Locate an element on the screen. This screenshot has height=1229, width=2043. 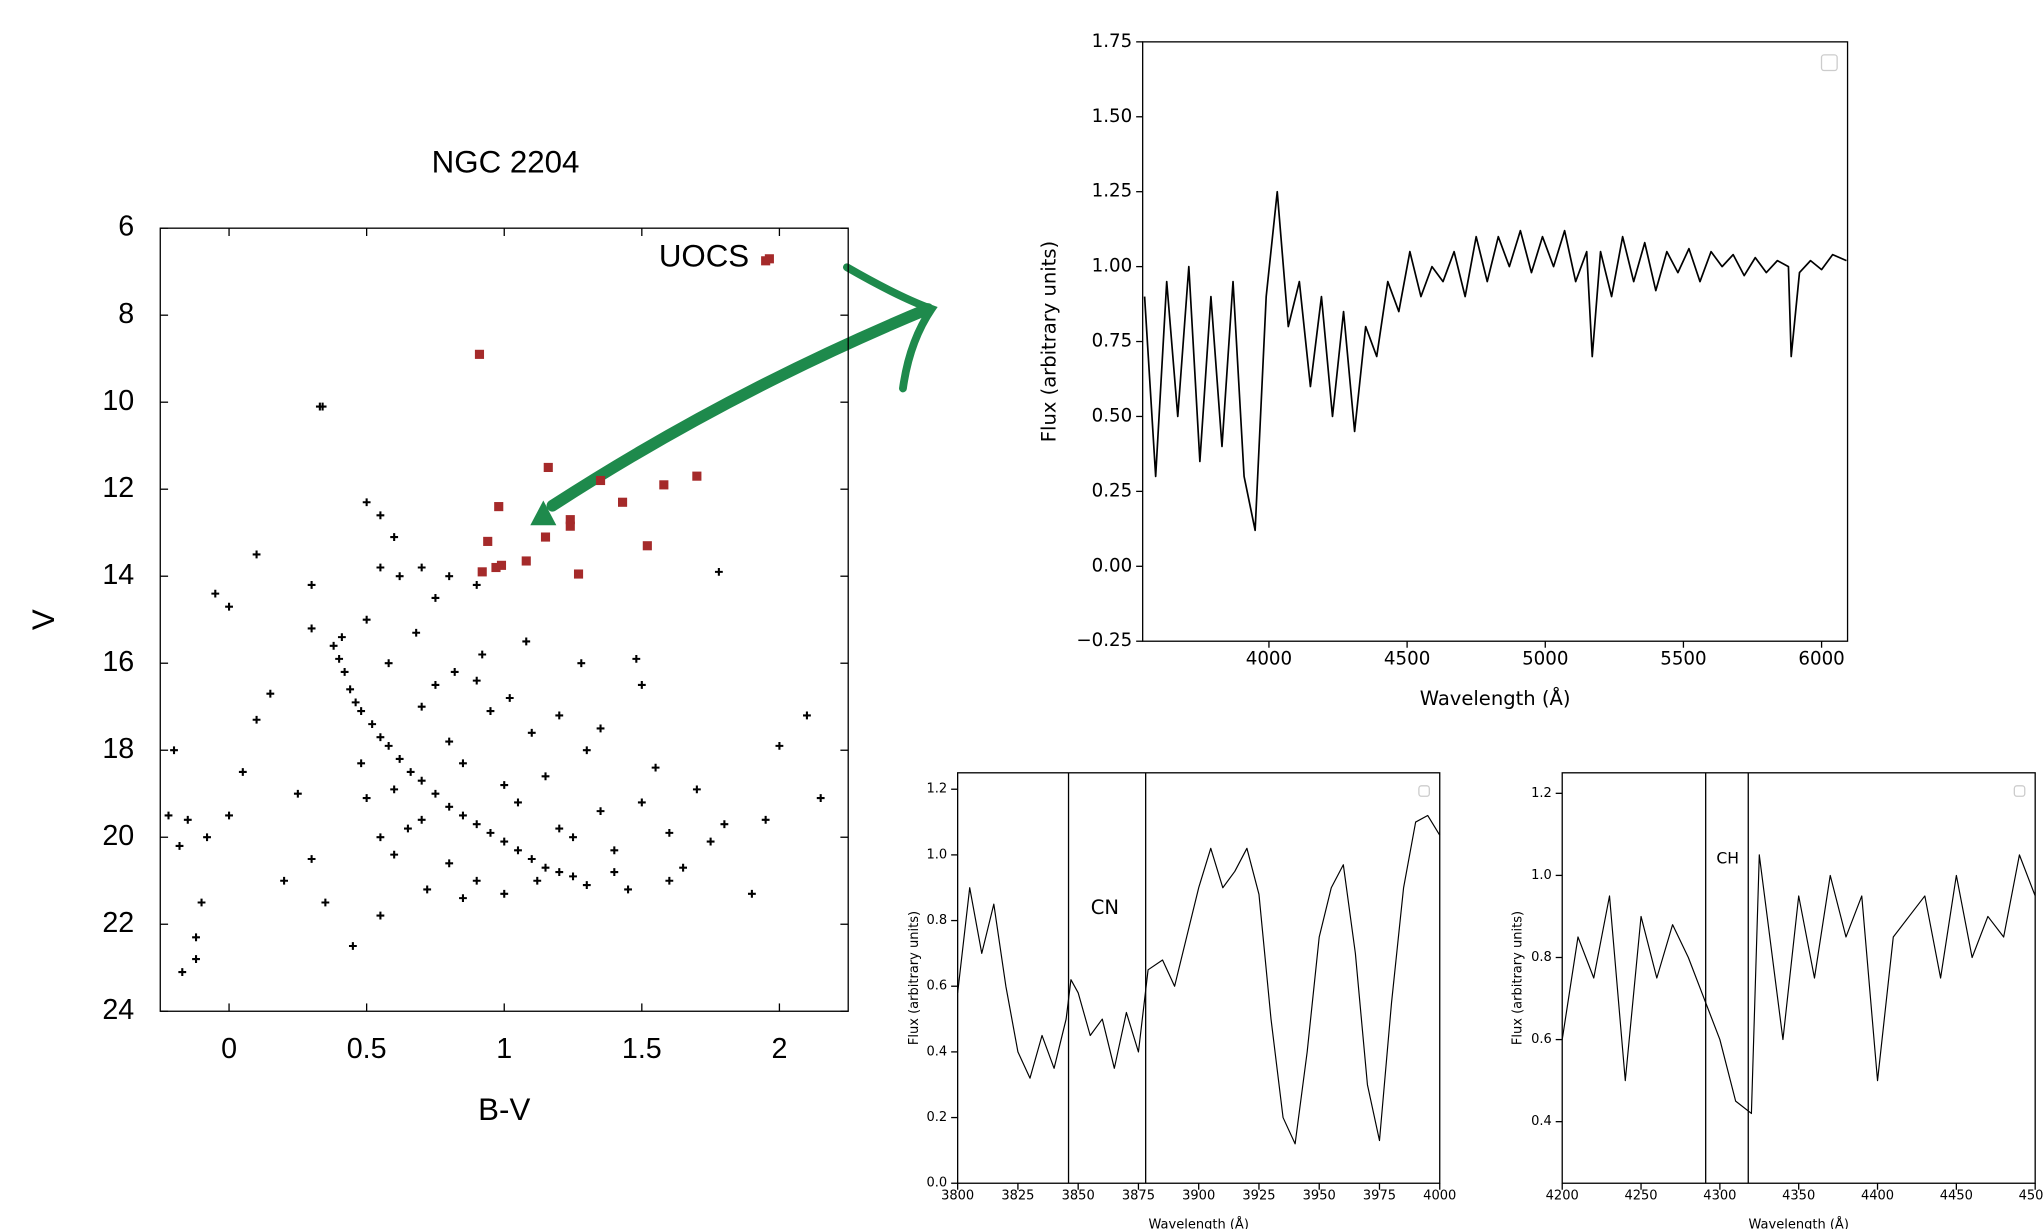
y-tick-label: 0.0 is located at coordinates (937, 1183).